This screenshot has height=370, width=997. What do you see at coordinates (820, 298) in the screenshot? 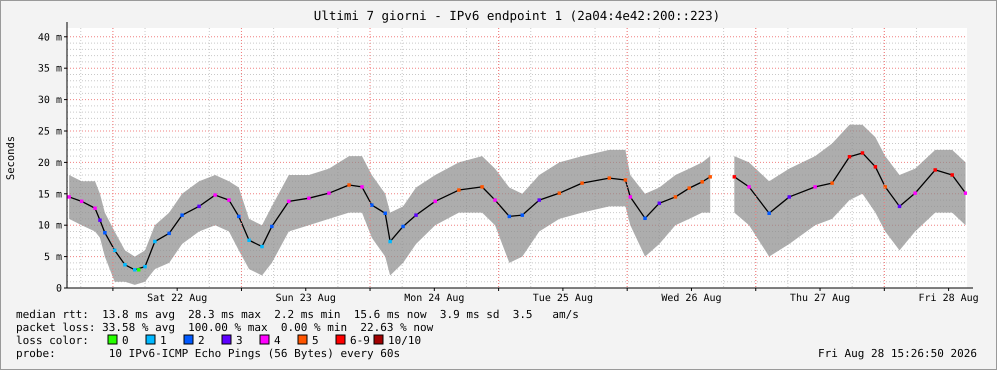
I see `x-tick-label: Thu 27 Aug` at bounding box center [820, 298].